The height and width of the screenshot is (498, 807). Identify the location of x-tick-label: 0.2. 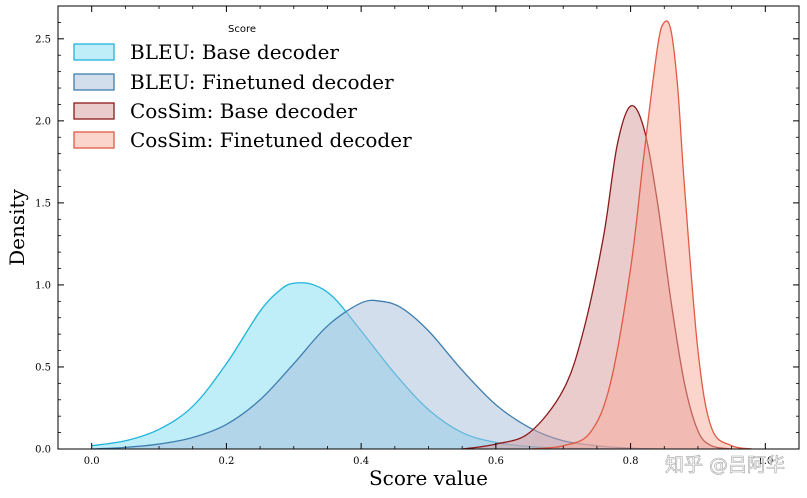
(226, 461).